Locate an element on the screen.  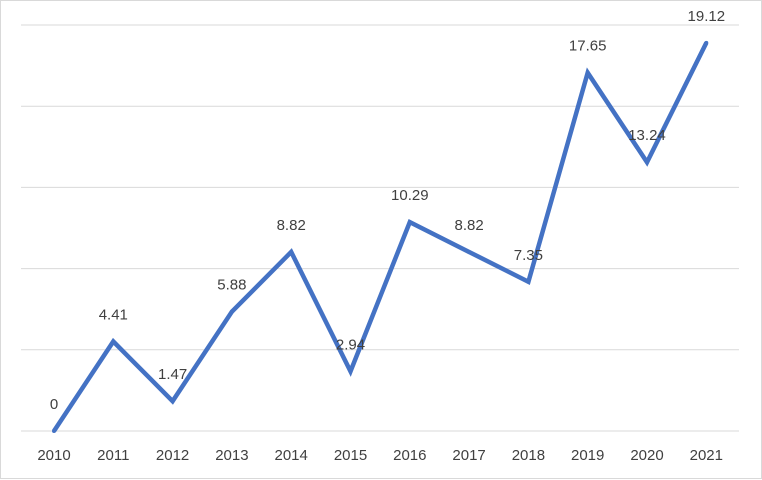
data-point-2011 is located at coordinates (113, 341).